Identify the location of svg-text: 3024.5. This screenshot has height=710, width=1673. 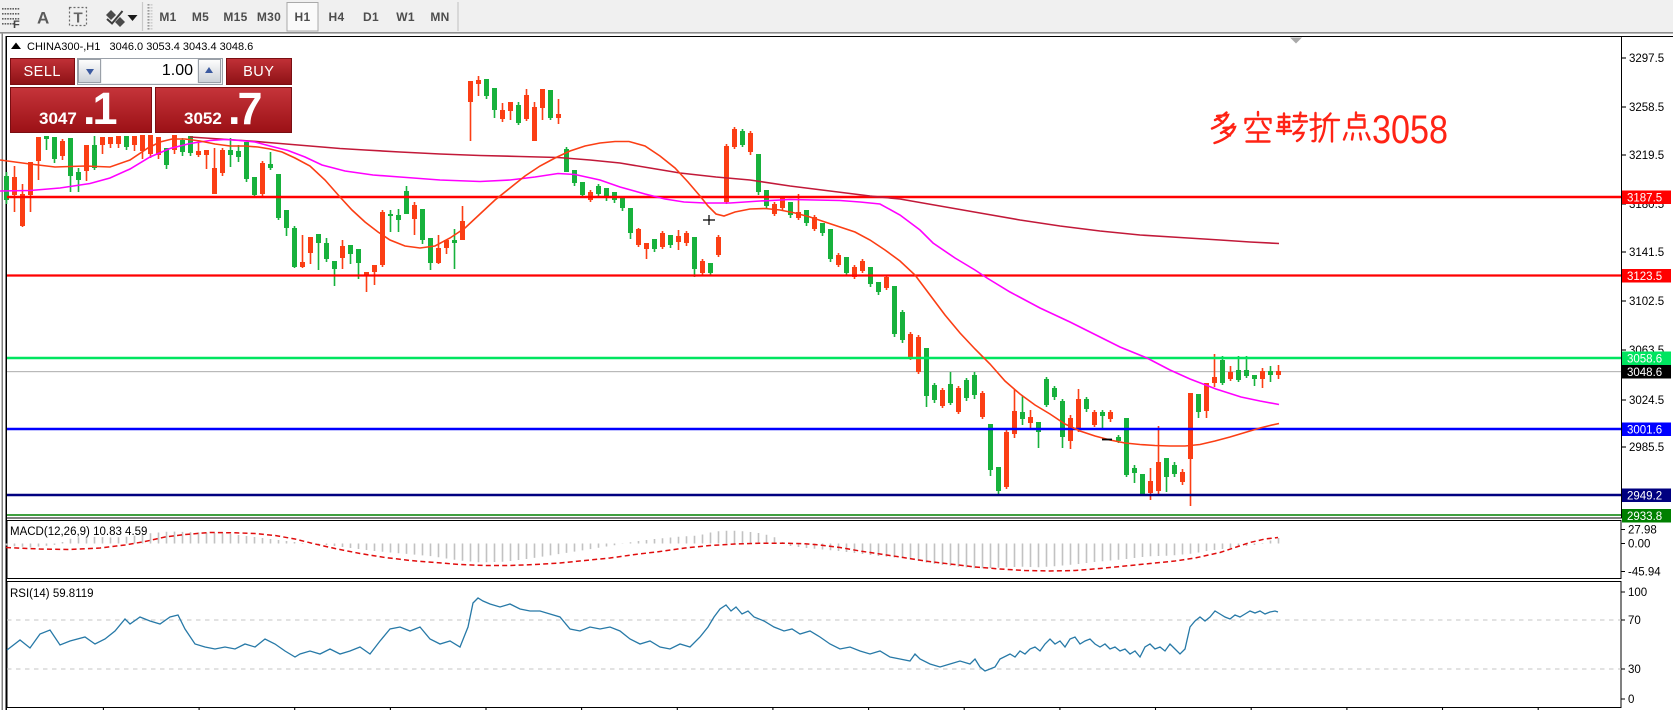
(1646, 401).